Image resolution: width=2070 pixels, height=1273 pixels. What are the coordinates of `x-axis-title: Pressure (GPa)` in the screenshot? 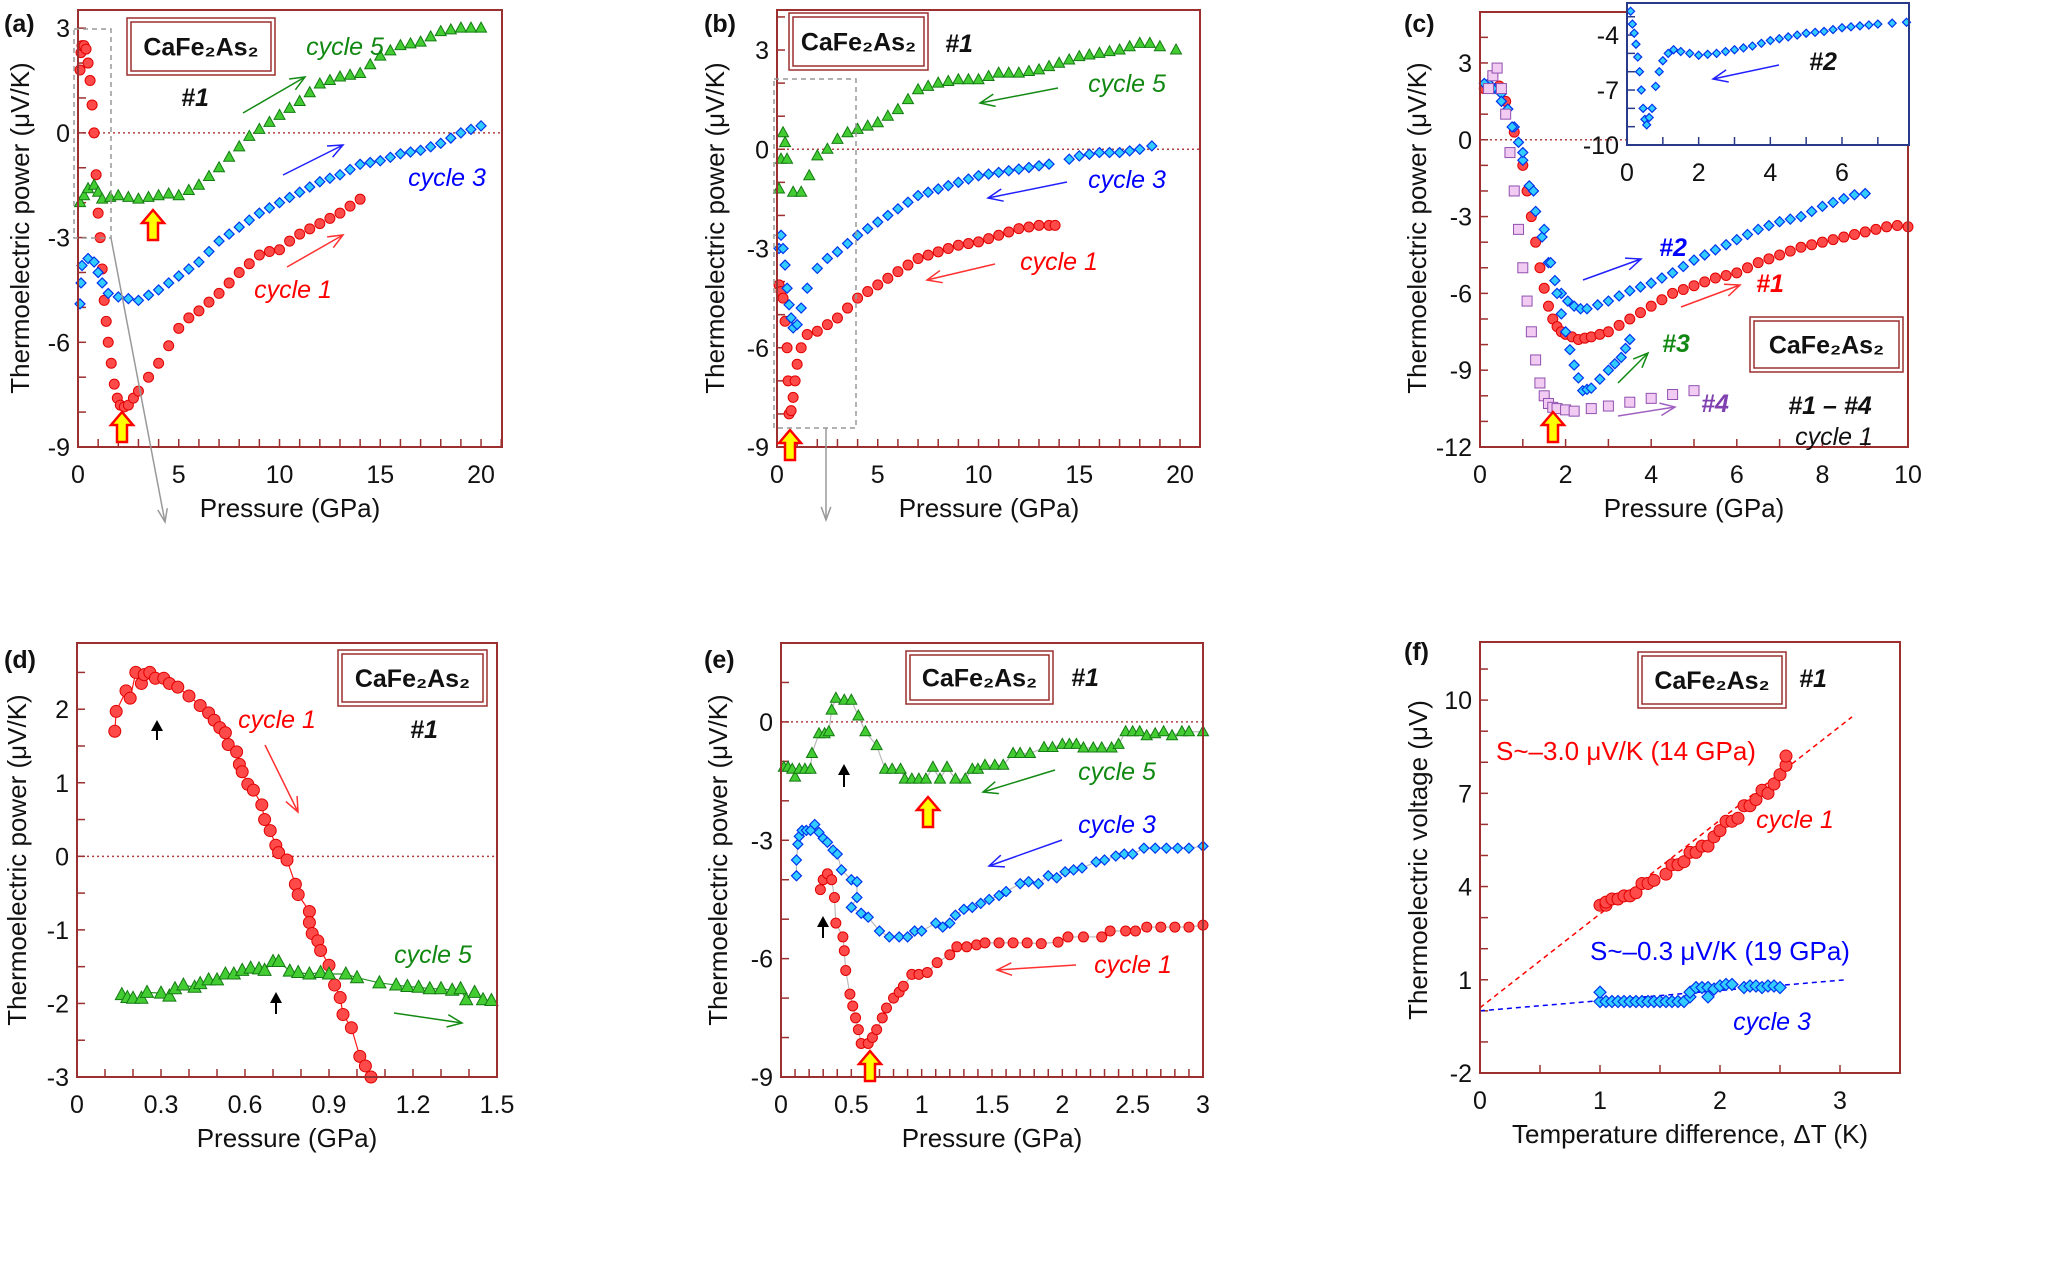 It's located at (1694, 508).